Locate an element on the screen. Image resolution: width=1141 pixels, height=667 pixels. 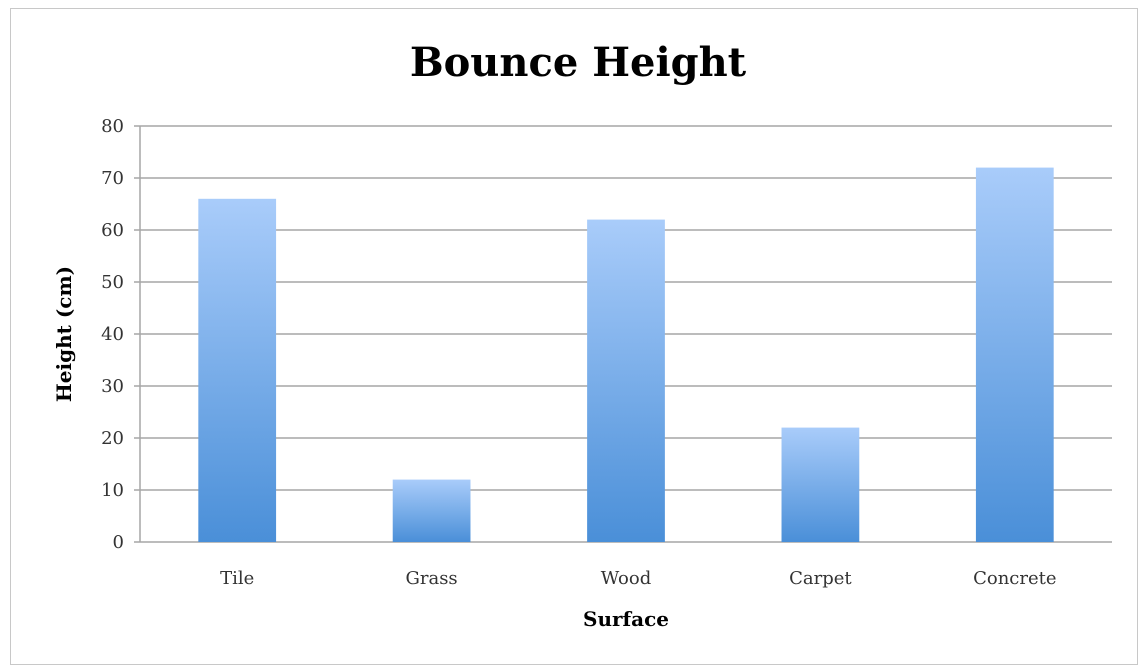
y-tick-label: 60 is located at coordinates (112, 230).